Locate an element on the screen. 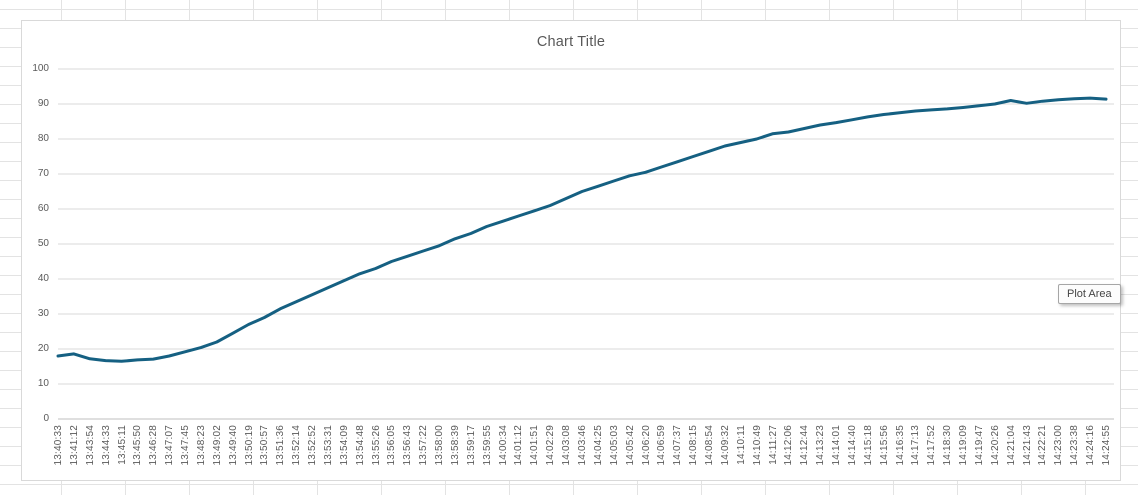  x-axis-label-text: 14:24:16 is located at coordinates (1091, 445).